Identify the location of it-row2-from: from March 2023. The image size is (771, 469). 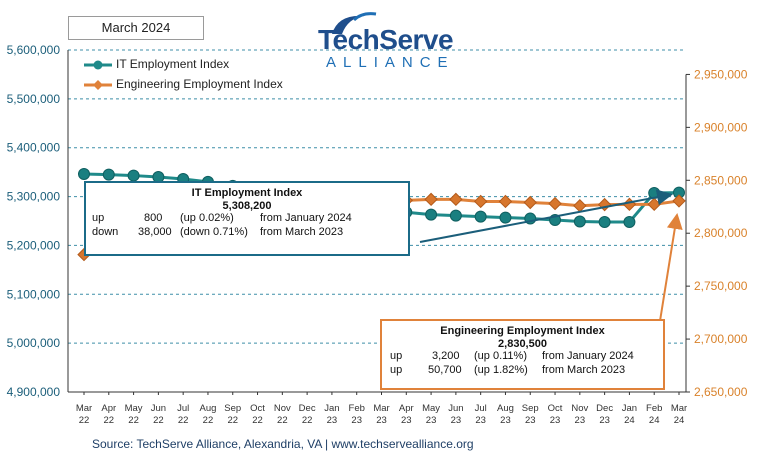
(302, 232).